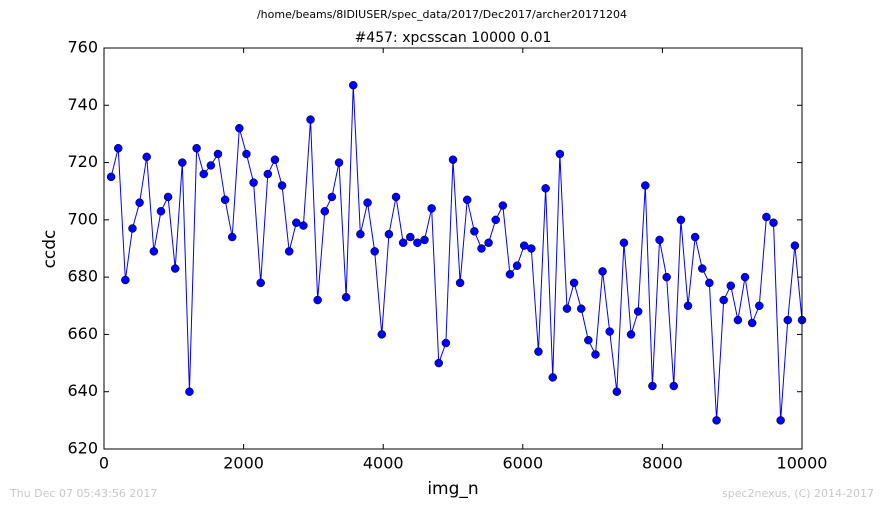 The height and width of the screenshot is (509, 884). I want to click on y-axis-label: ccdc, so click(50, 249).